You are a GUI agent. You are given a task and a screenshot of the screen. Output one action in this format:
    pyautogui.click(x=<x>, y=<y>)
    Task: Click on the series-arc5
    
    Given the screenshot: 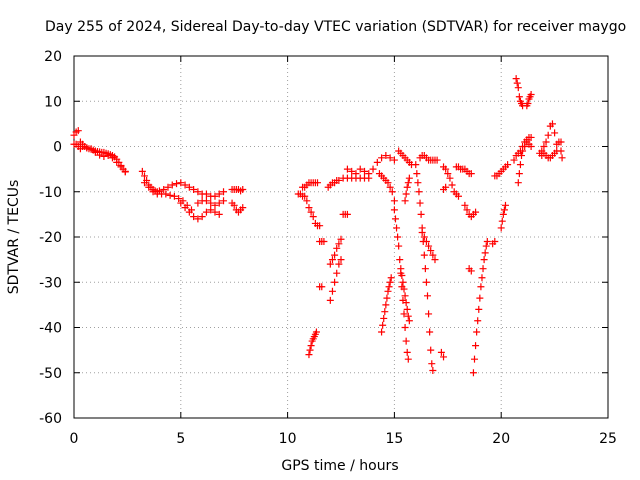 What is the action you would take?
    pyautogui.click(x=200, y=211)
    